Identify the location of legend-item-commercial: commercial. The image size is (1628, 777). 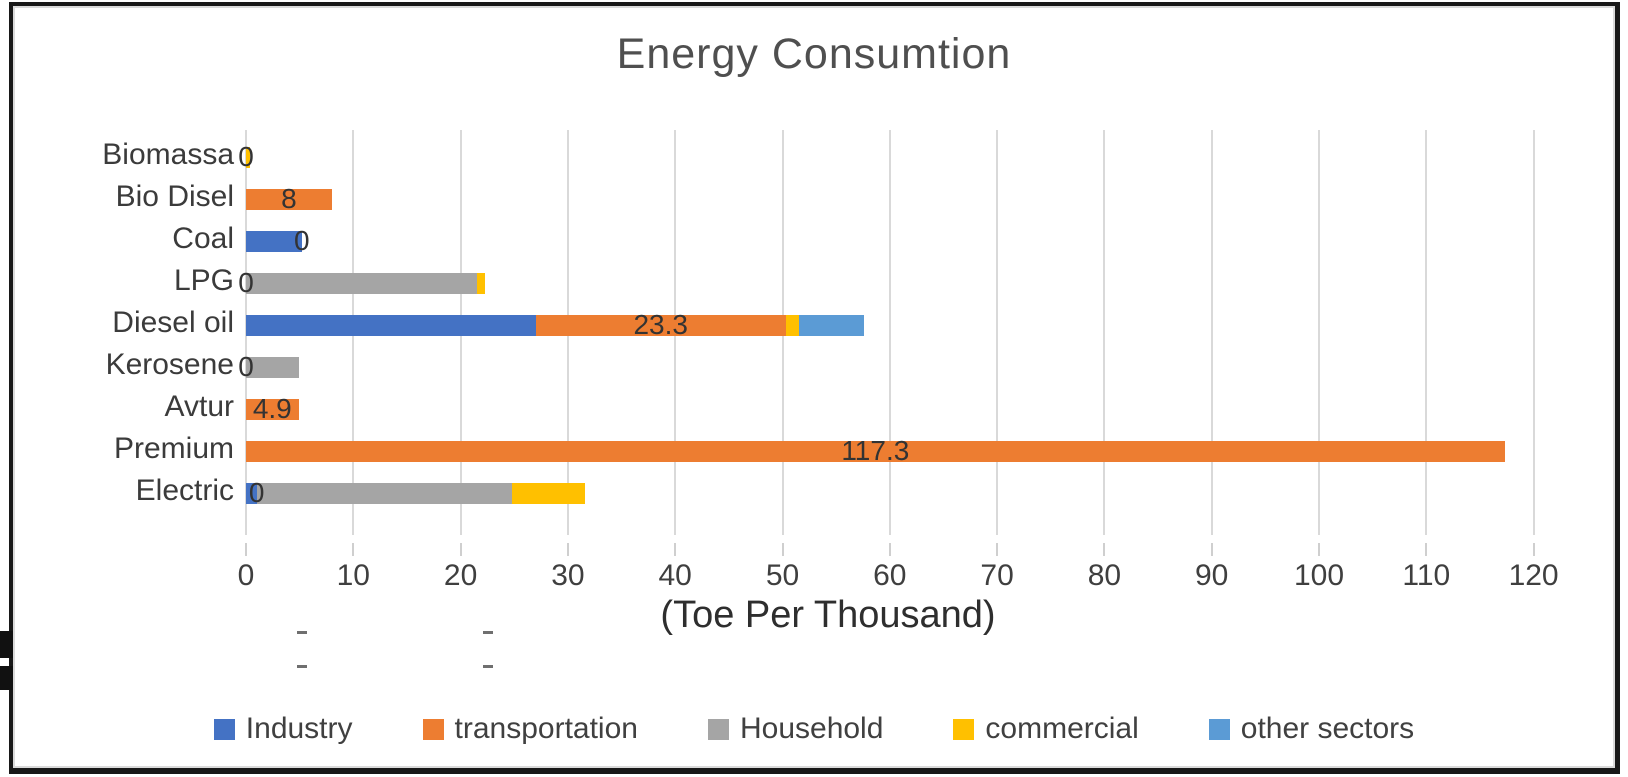
(1046, 729).